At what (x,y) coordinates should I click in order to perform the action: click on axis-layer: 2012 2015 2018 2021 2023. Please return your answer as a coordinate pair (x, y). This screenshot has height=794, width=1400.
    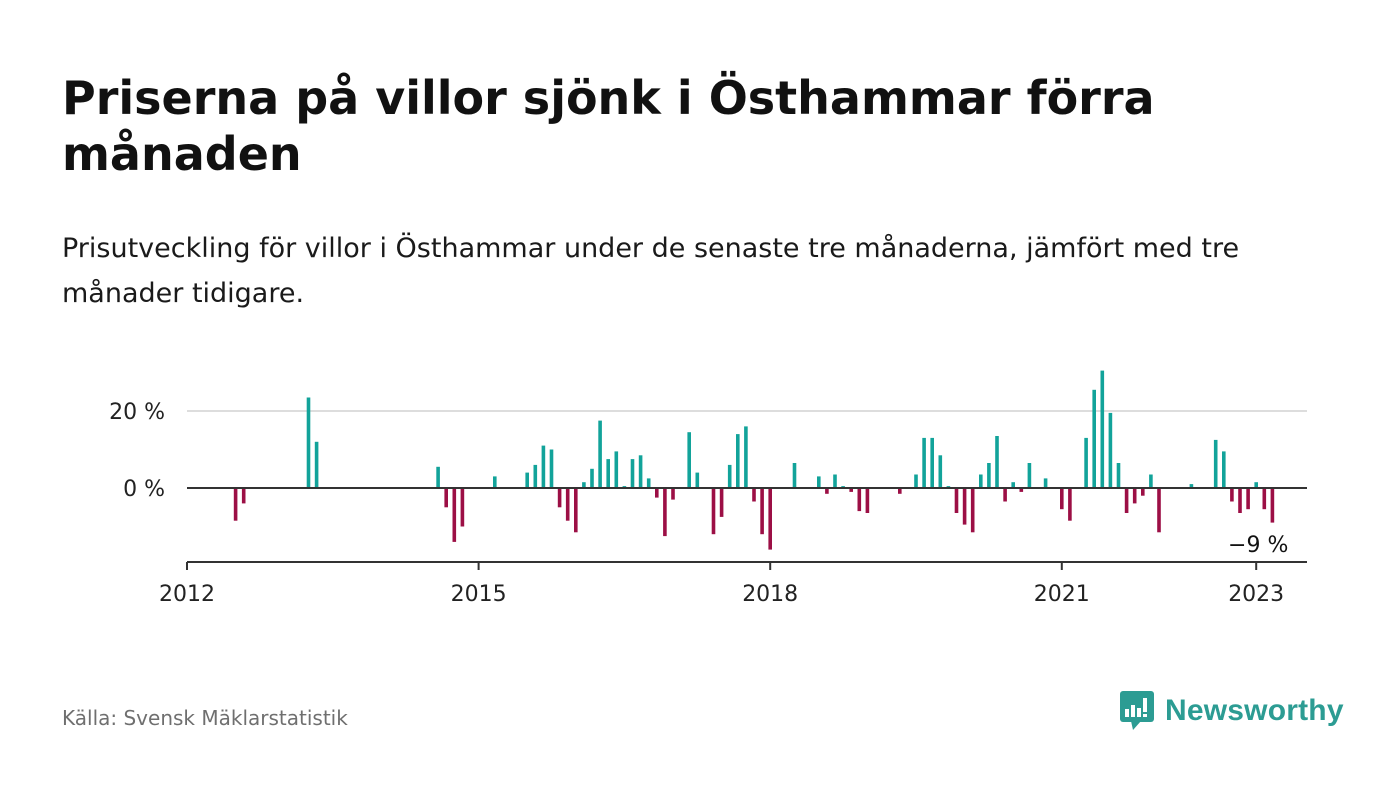
    Looking at the image, I should click on (733, 547).